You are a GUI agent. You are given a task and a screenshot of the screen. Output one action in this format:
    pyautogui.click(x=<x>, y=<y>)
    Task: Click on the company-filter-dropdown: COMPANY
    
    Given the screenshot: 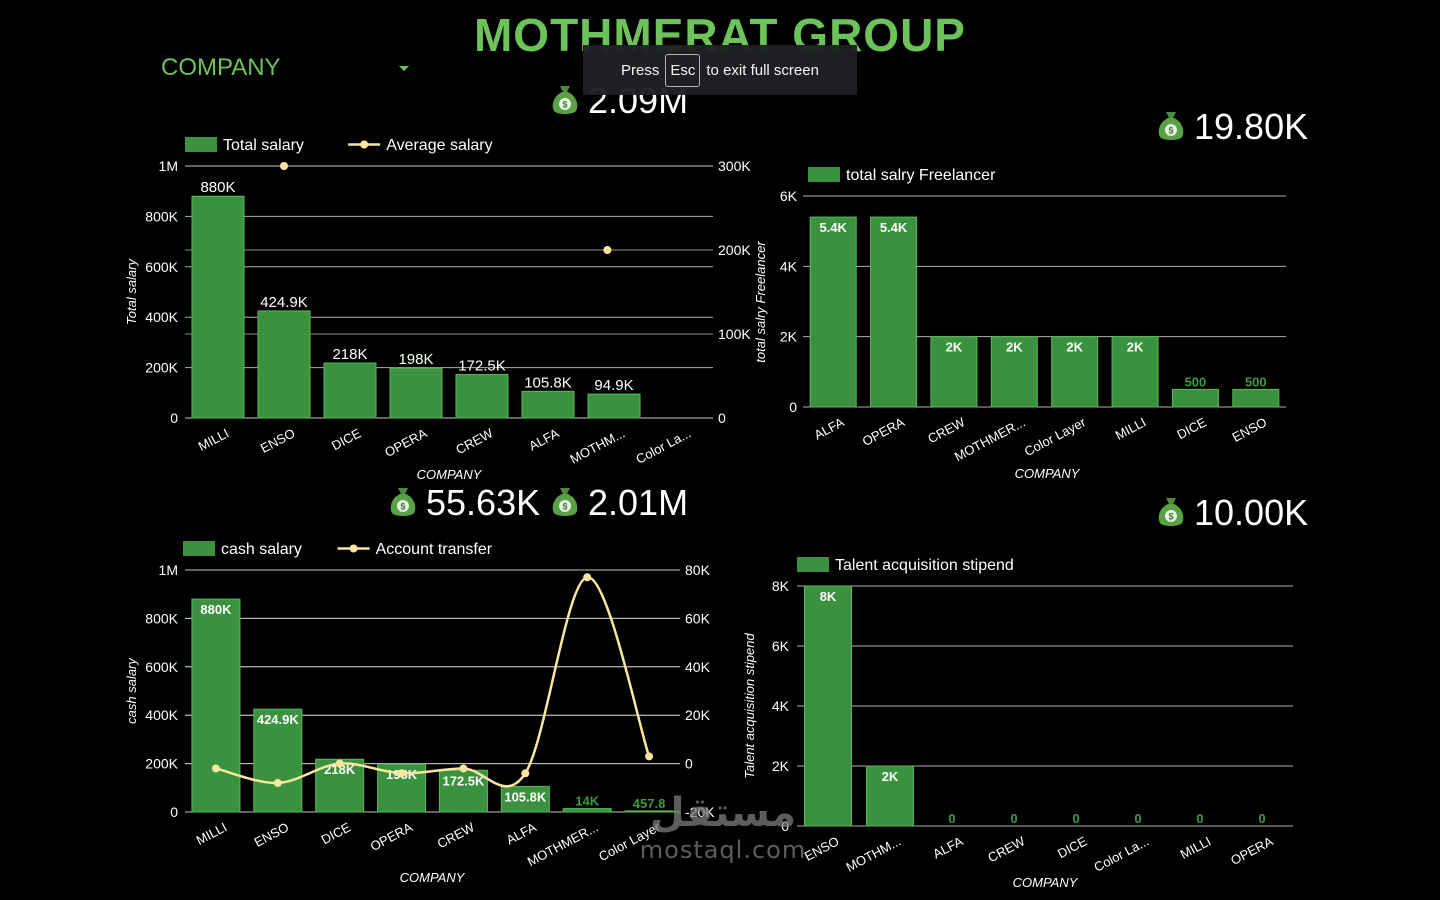 What is the action you would take?
    pyautogui.click(x=287, y=68)
    